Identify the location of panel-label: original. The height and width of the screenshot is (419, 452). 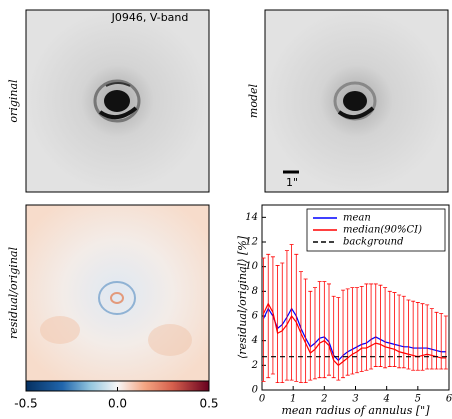
(13, 101).